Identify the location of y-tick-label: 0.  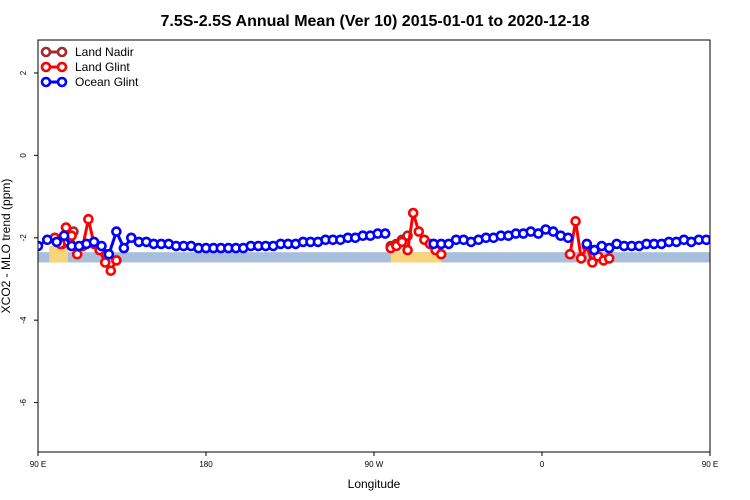
(23, 155).